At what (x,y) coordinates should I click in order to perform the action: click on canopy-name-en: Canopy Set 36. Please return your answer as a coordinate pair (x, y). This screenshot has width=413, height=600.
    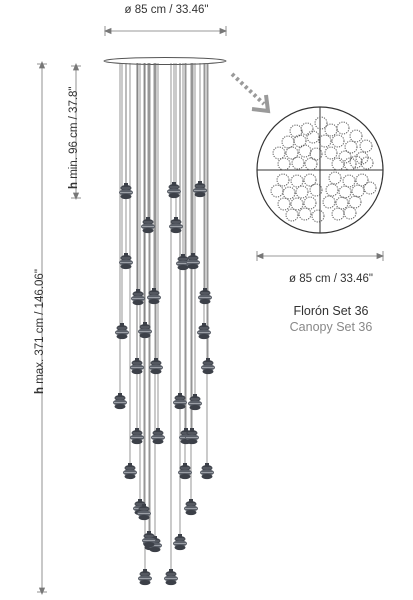
    Looking at the image, I should click on (331, 327).